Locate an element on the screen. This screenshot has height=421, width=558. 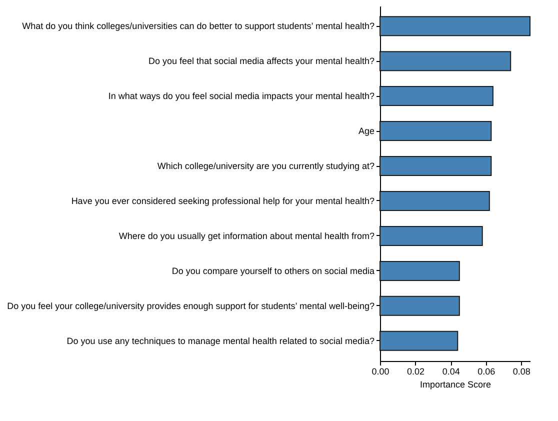
x-tick-label: 0.00 is located at coordinates (381, 371).